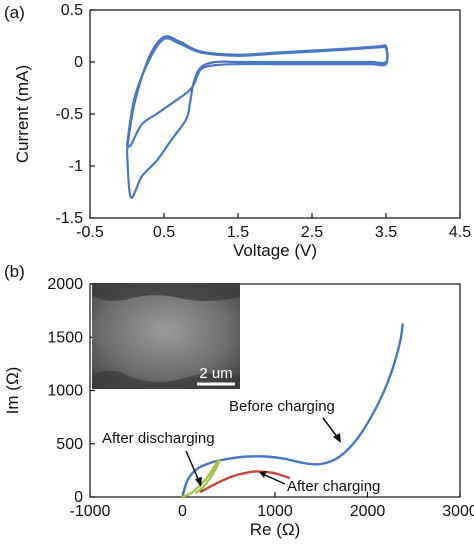 Image resolution: width=474 pixels, height=550 pixels. I want to click on annotation-after-discharging: After discharging, so click(158, 438).